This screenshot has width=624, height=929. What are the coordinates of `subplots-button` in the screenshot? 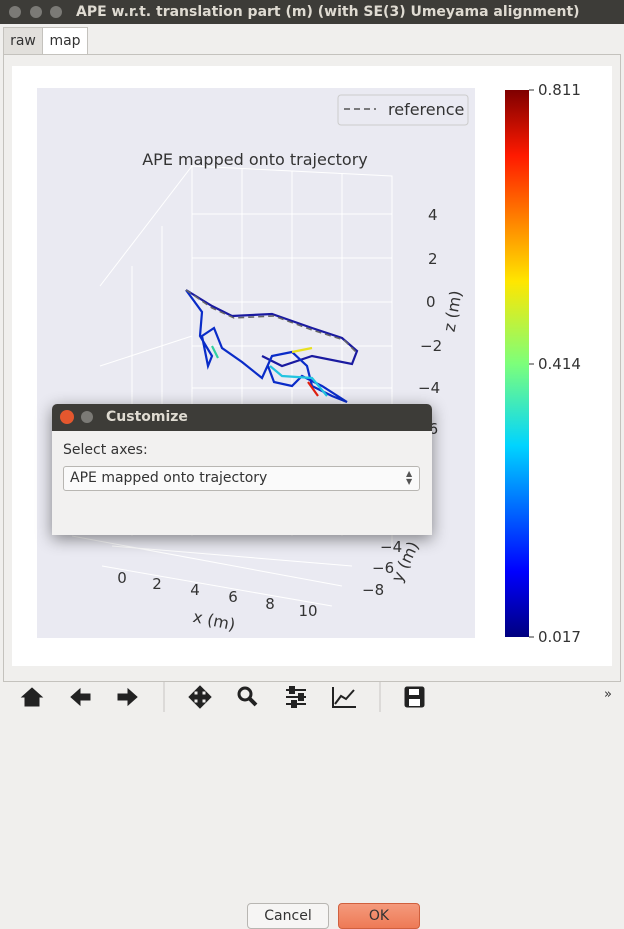 It's located at (296, 697).